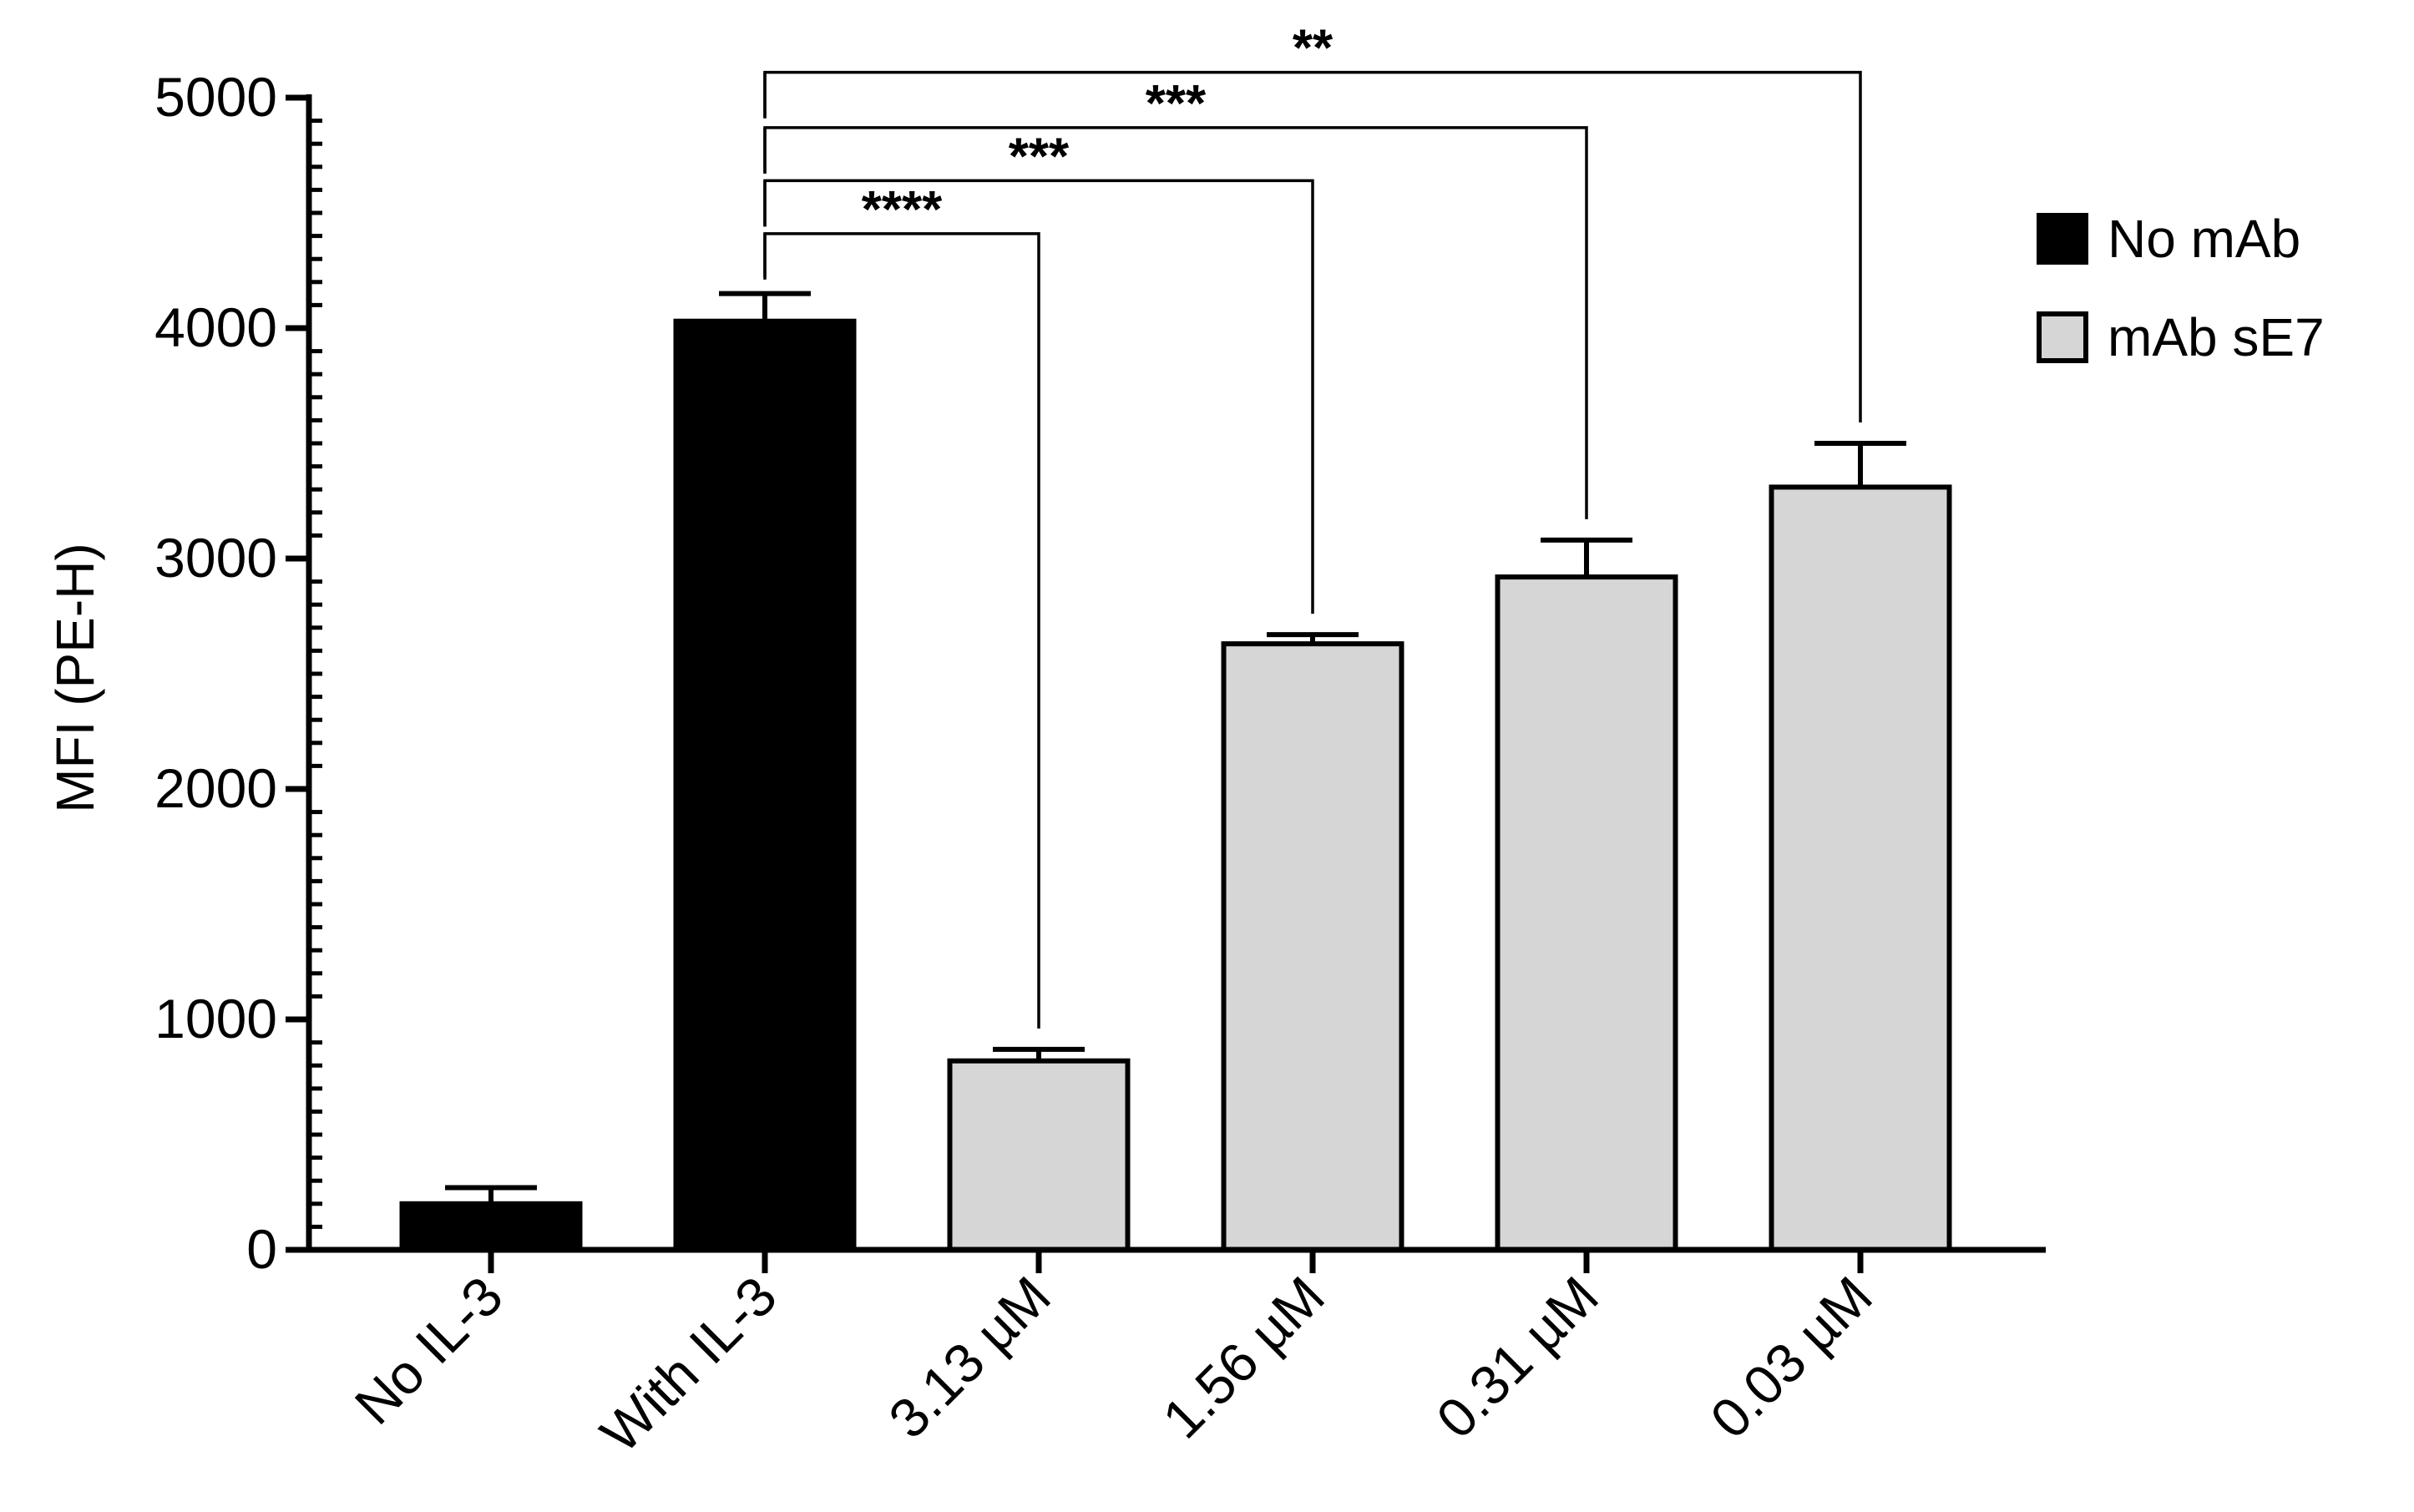 This screenshot has width=2414, height=1512. I want to click on x-tick-label-no-il-3: No IL-3, so click(429, 1350).